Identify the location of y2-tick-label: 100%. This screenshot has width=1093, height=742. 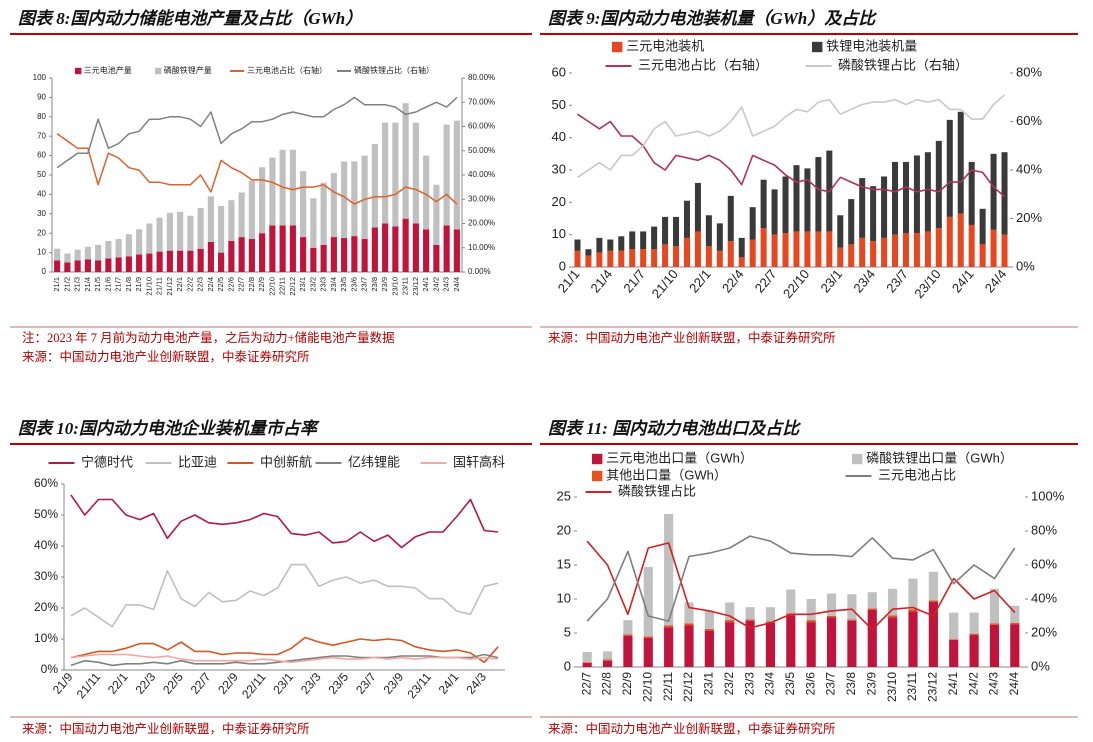
(1048, 495).